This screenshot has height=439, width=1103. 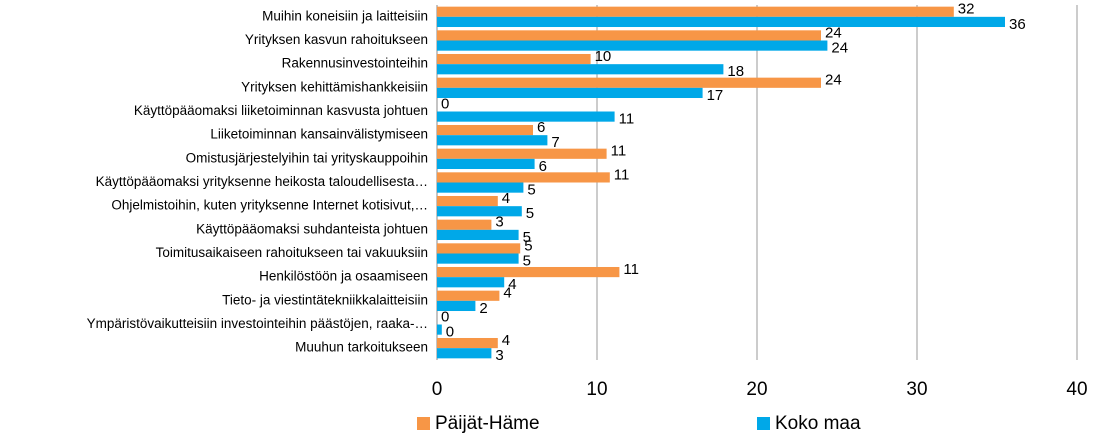 I want to click on x-tick-label: 10, so click(x=596, y=389).